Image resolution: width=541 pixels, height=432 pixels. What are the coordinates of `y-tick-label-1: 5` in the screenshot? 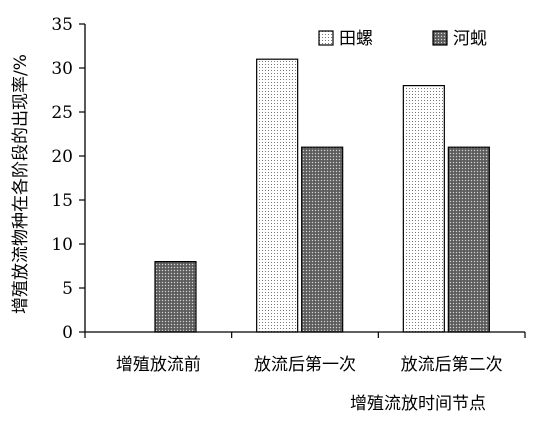 It's located at (67, 289).